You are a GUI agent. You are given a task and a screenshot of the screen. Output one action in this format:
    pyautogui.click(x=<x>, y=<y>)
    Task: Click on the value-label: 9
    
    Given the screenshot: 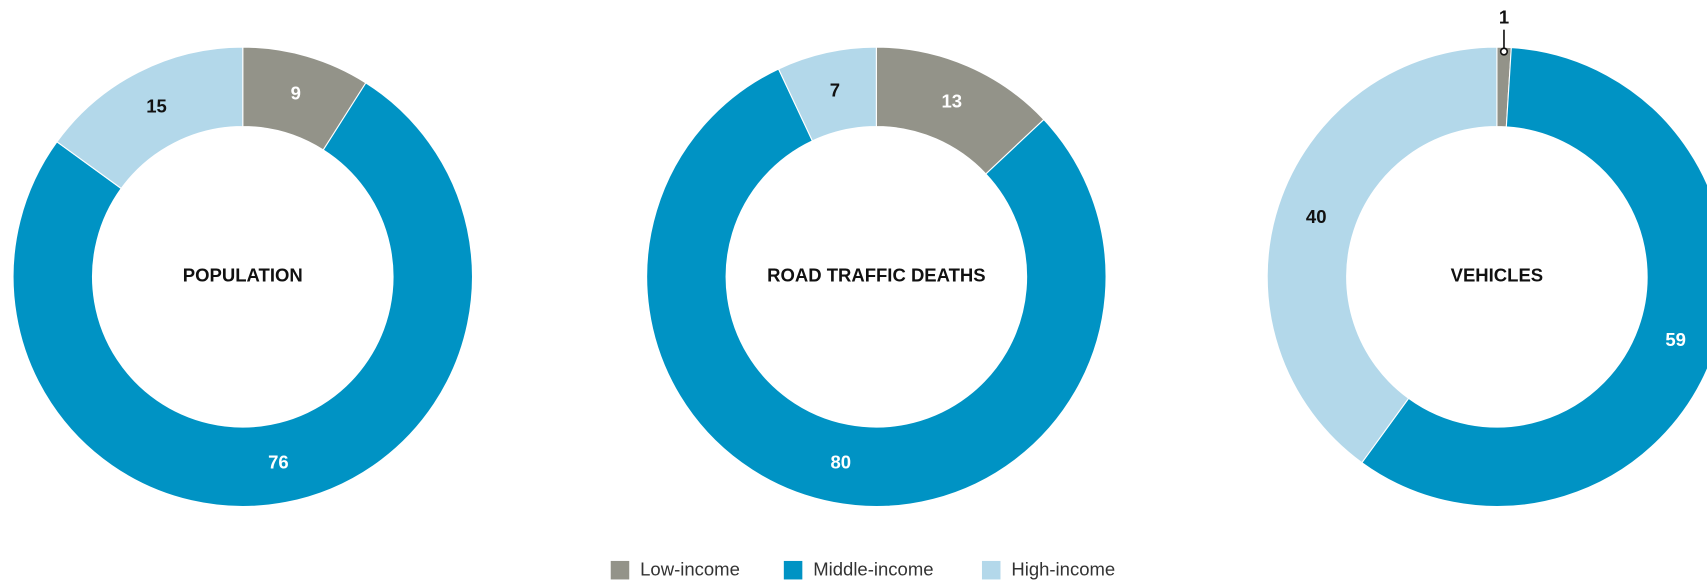 What is the action you would take?
    pyautogui.click(x=296, y=92)
    